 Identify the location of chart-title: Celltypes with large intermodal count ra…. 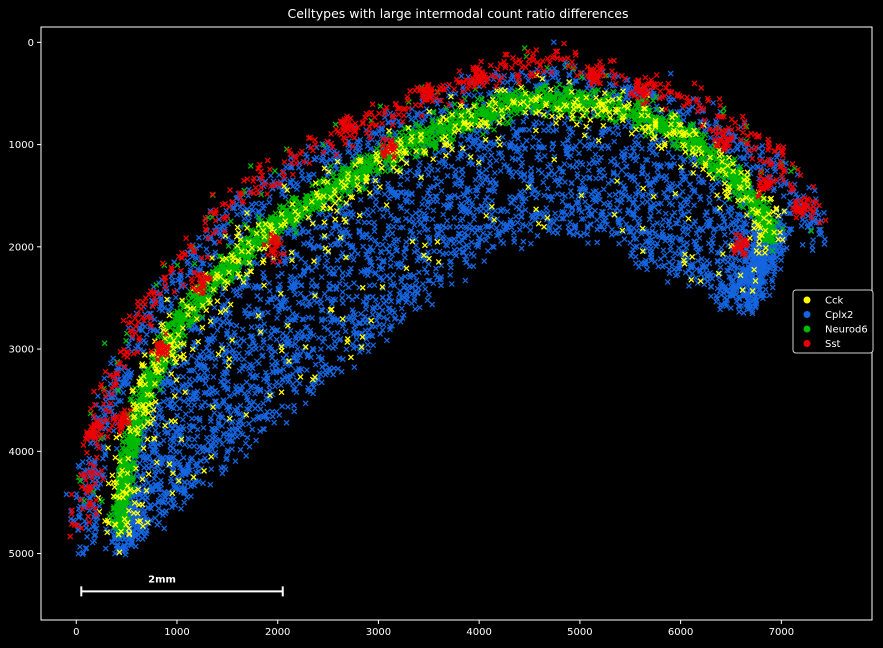
(458, 13).